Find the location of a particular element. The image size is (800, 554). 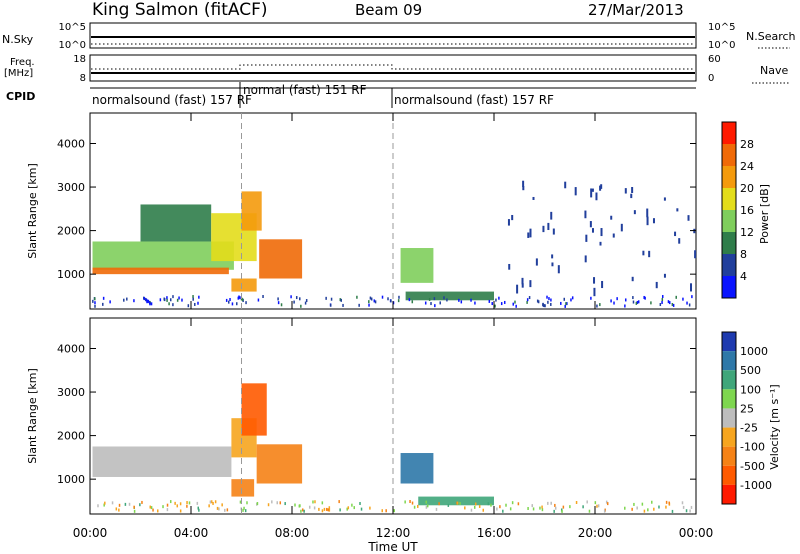

nsearch-label: N.Search is located at coordinates (771, 36).